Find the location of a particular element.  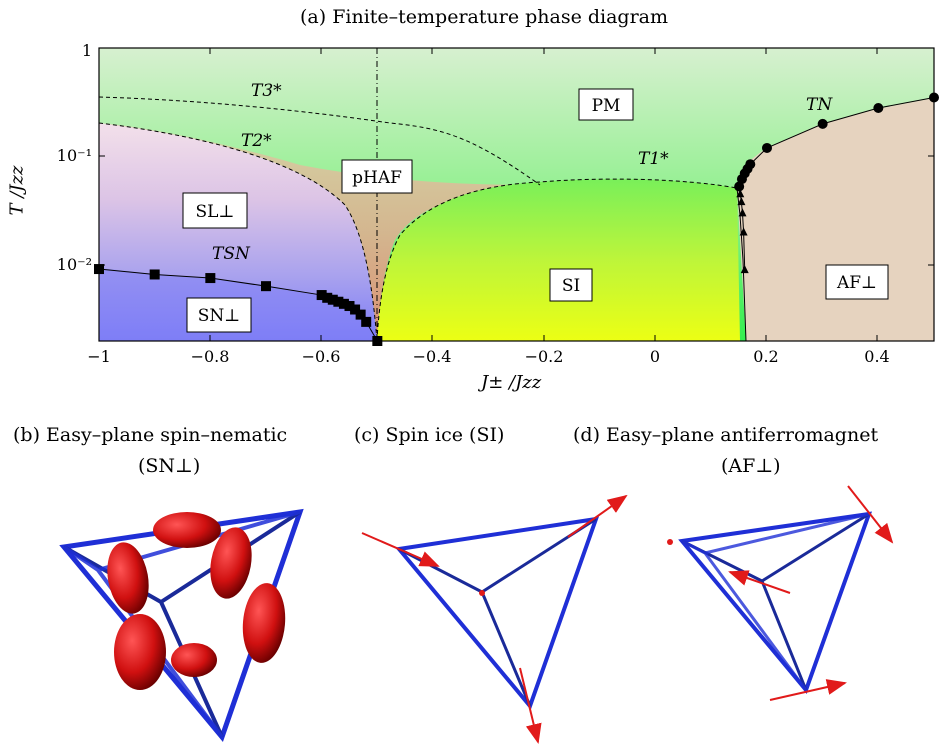

tetrahedron-si is located at coordinates (494, 619).